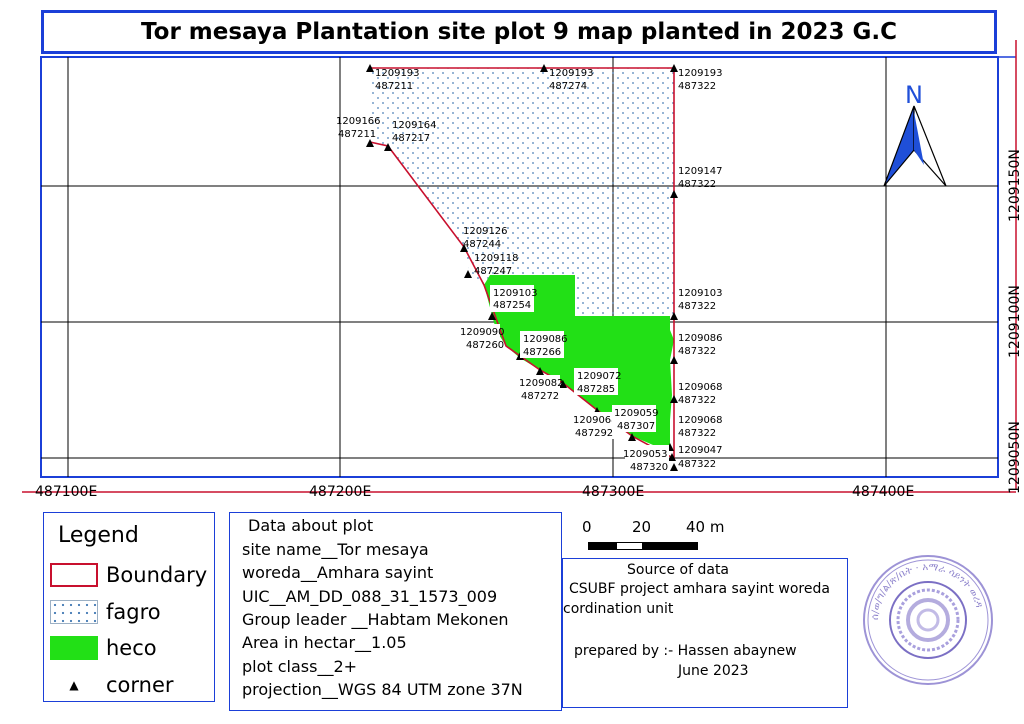 Image resolution: width=1024 pixels, height=724 pixels. What do you see at coordinates (493, 271) in the screenshot?
I see `corner-label-e: 487247` at bounding box center [493, 271].